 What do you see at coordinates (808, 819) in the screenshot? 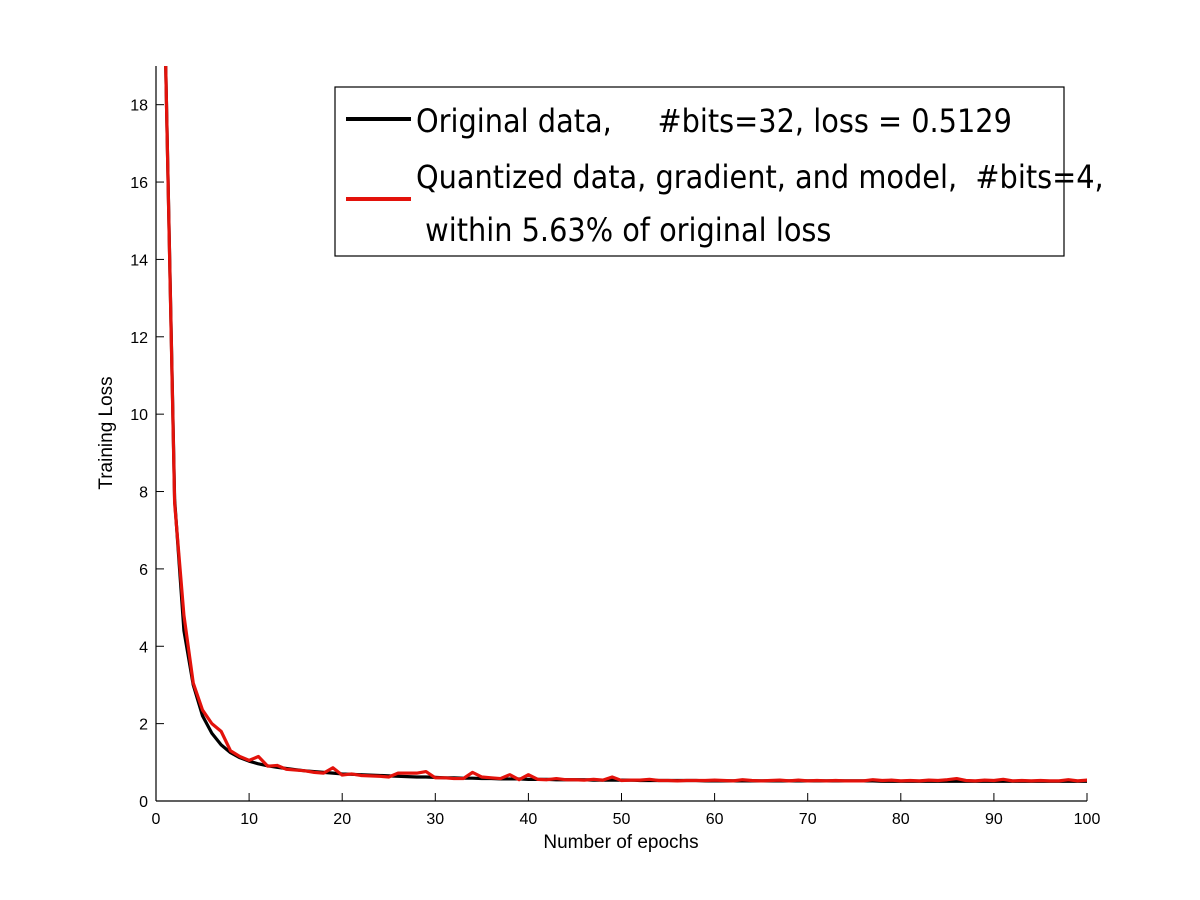
I see `x-tick-label: 70` at bounding box center [808, 819].